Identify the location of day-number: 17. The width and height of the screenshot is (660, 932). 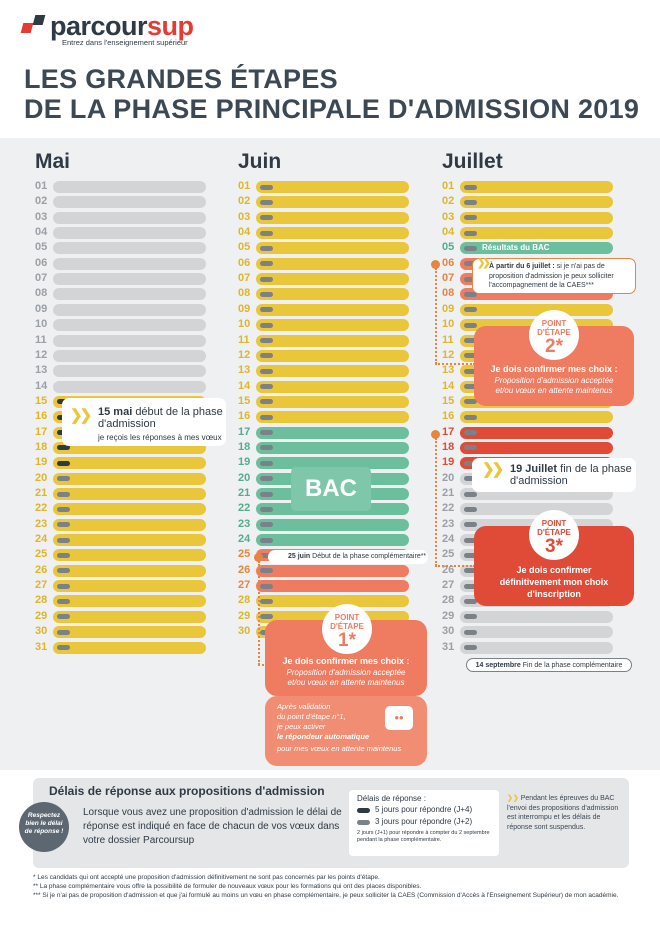
(41, 431).